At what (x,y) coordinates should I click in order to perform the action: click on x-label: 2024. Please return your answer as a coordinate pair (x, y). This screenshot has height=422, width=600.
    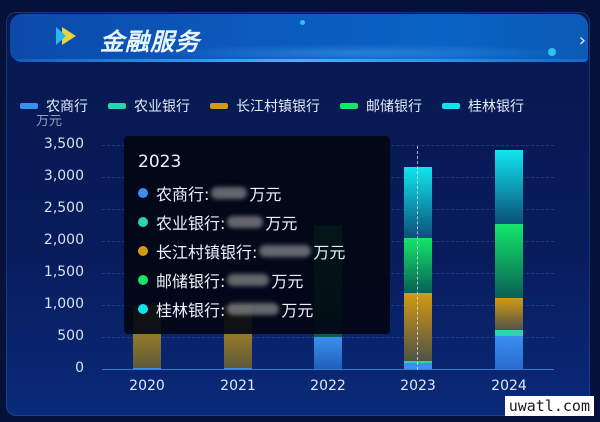
    Looking at the image, I should click on (509, 386).